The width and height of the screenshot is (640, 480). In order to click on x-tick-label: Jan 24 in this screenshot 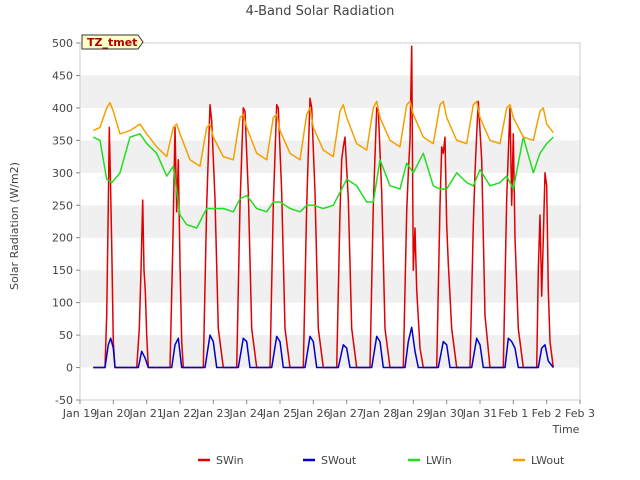, I will do `click(245, 413)`.